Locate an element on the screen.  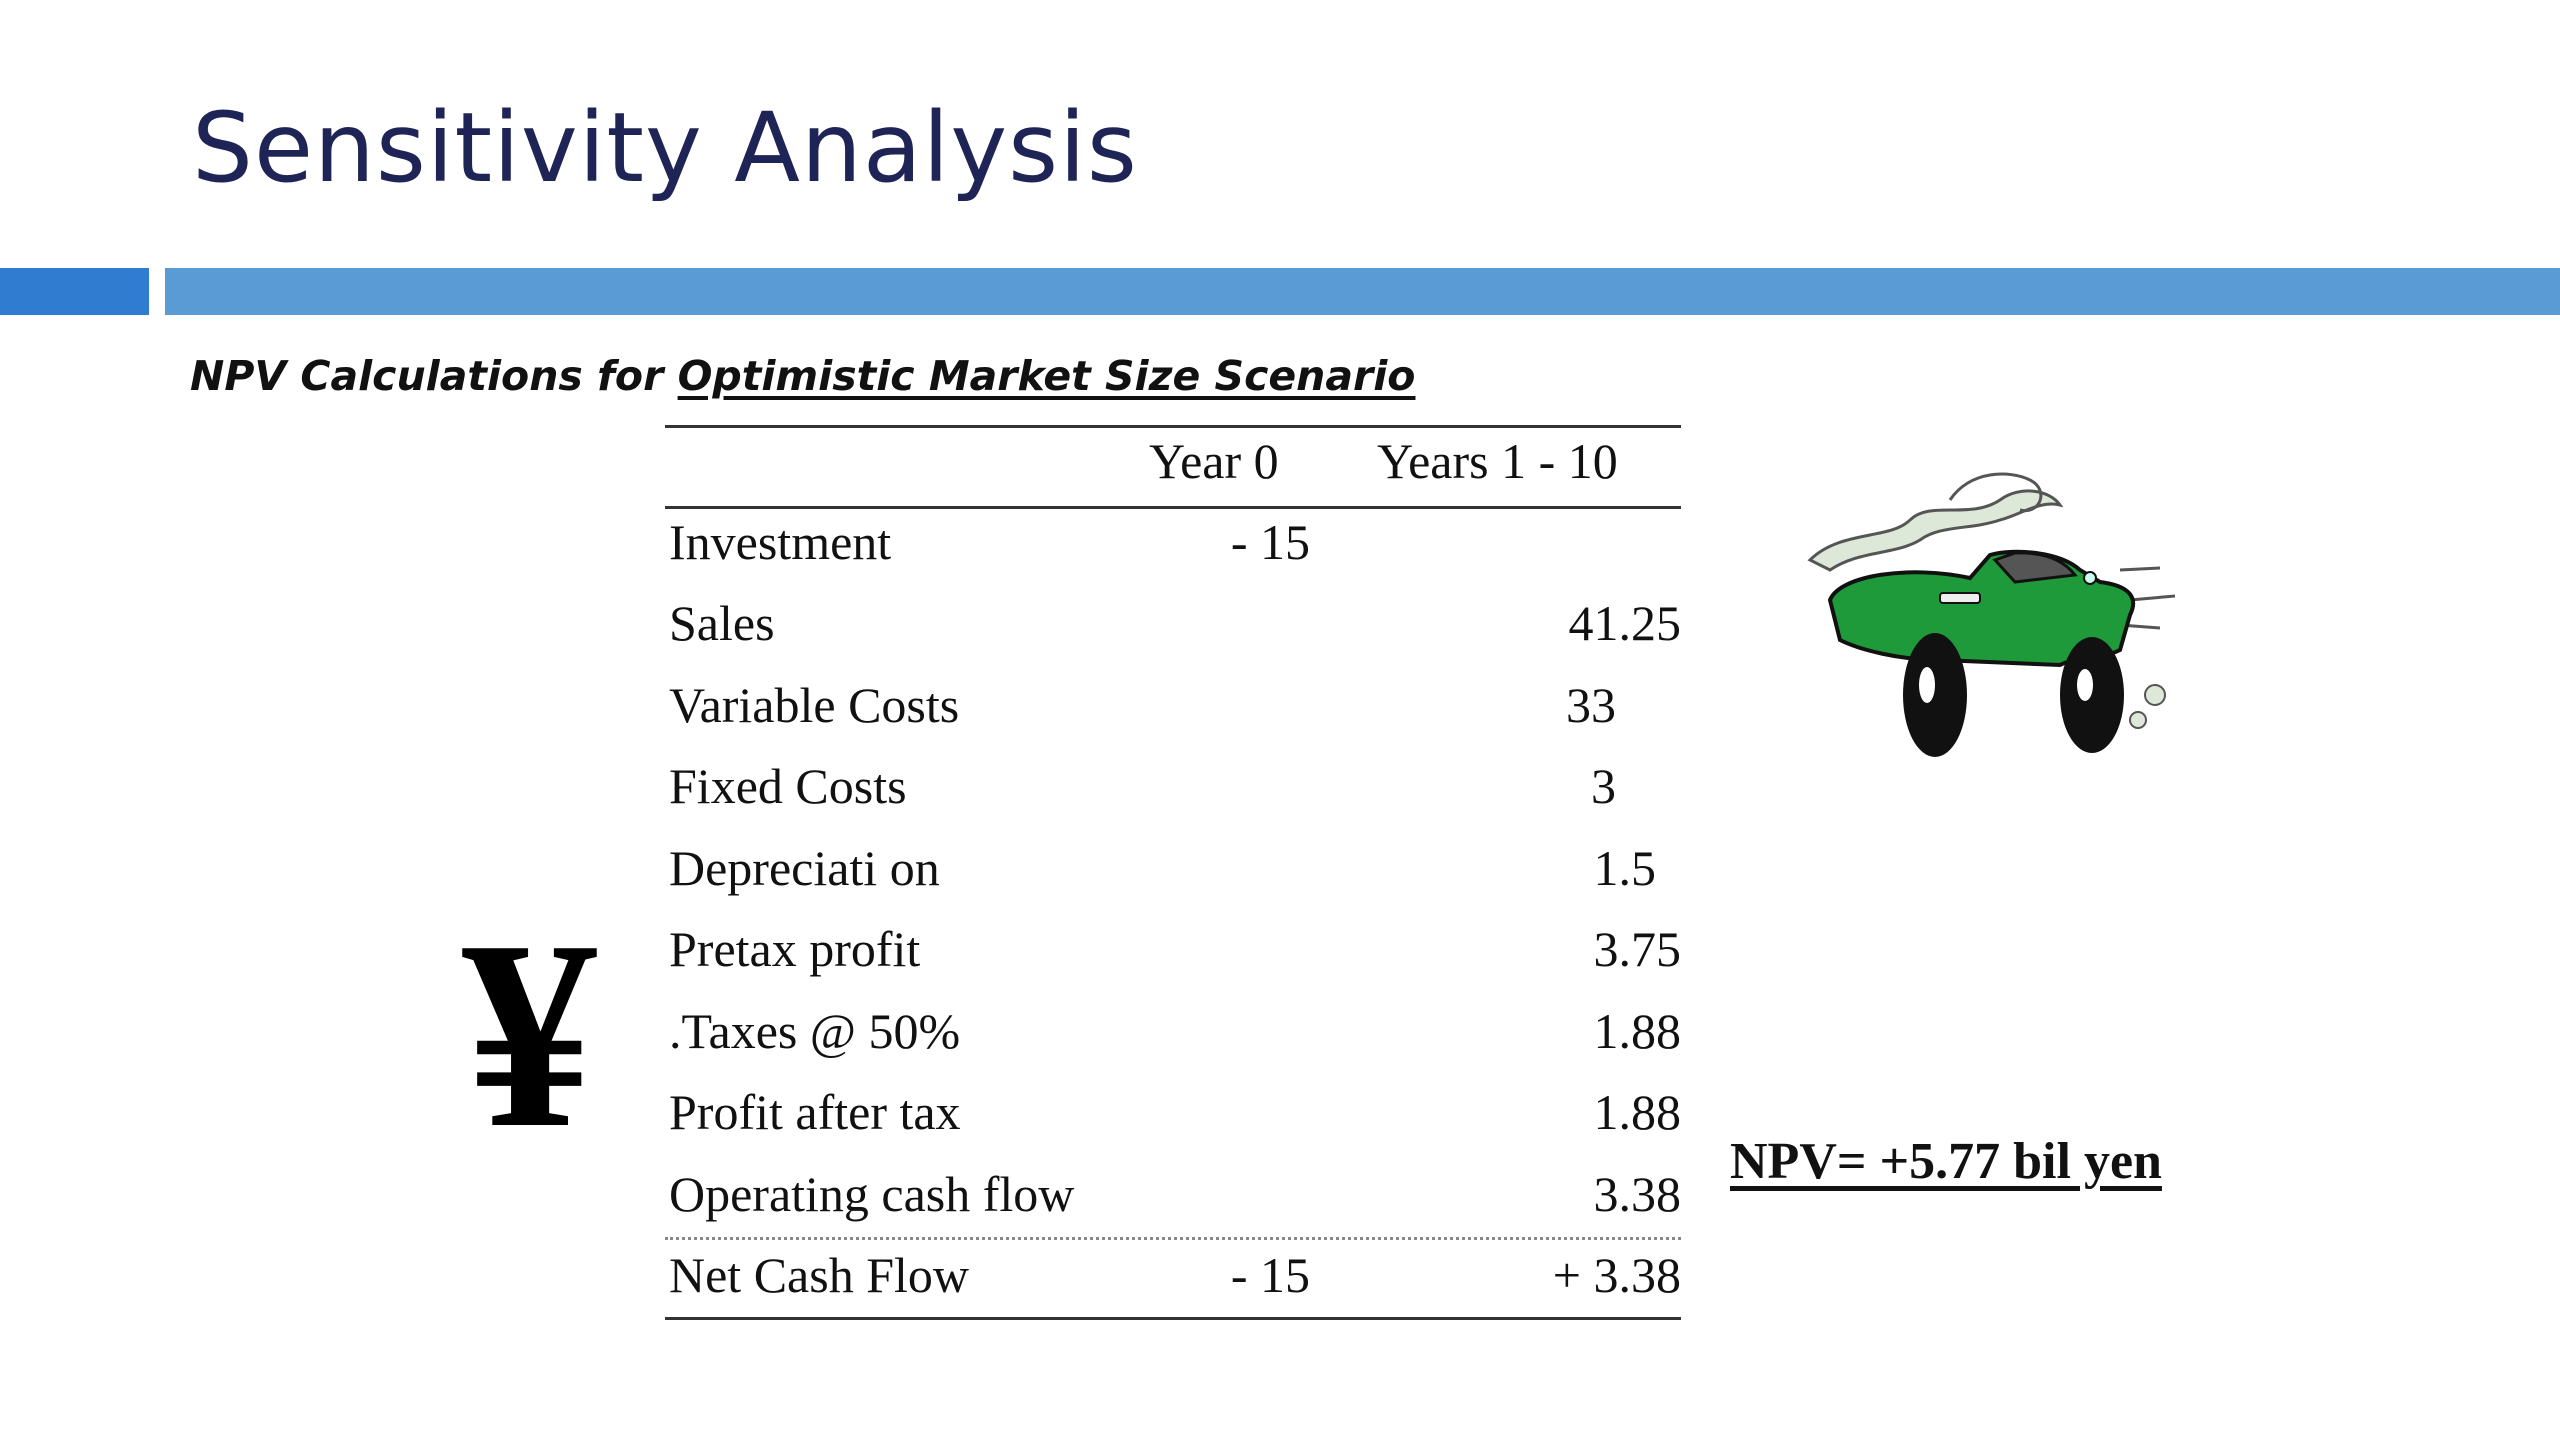
row-value-profit-after-tax: 1.88 is located at coordinates (1637, 1112).